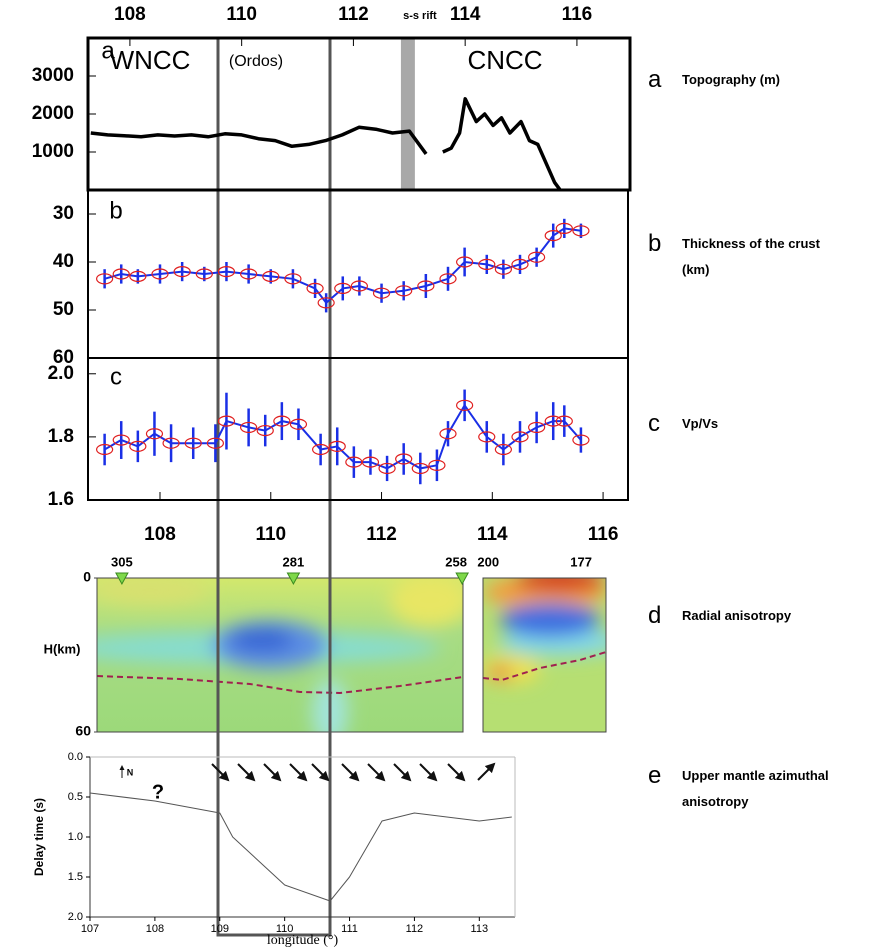  What do you see at coordinates (349, 929) in the screenshot?
I see `x-tick-label: 111` at bounding box center [349, 929].